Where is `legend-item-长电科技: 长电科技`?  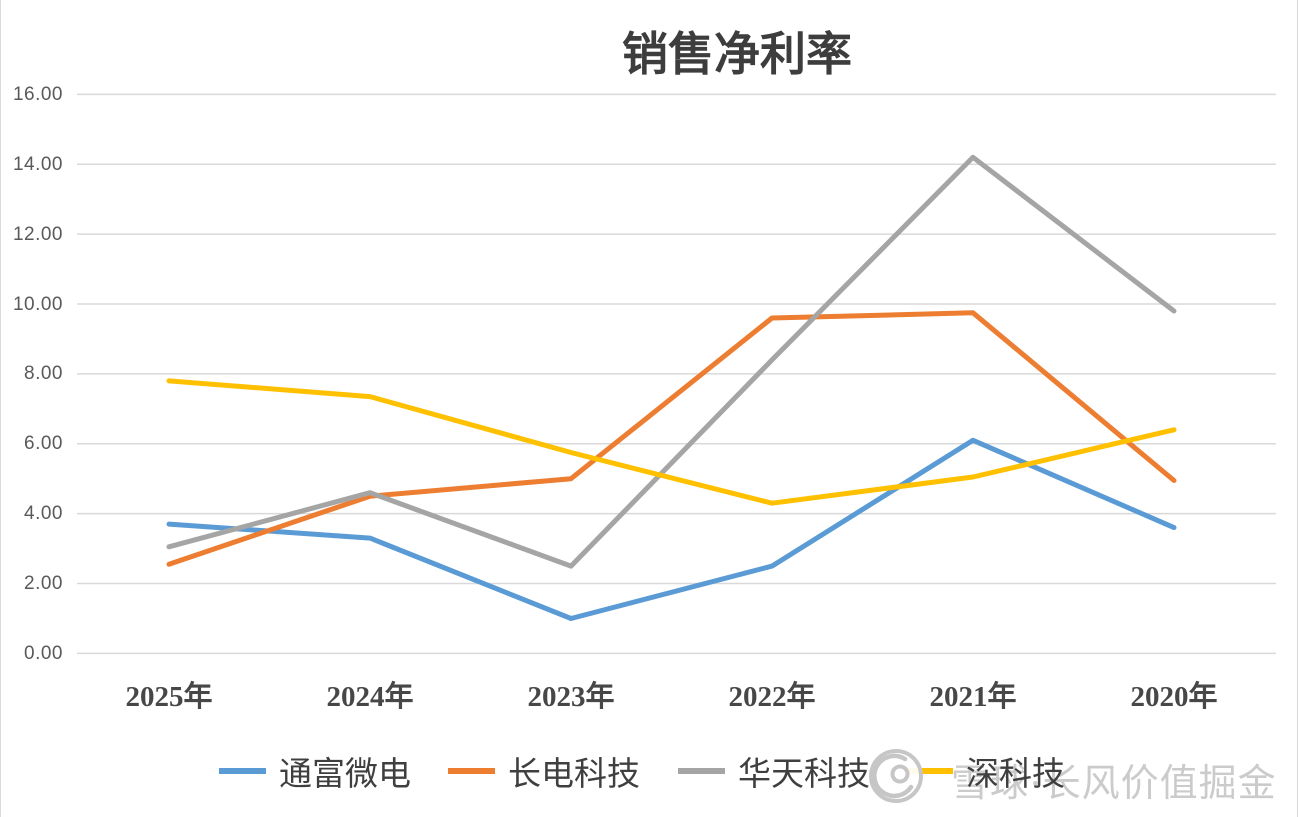
legend-item-长电科技: 长电科技 is located at coordinates (544, 771).